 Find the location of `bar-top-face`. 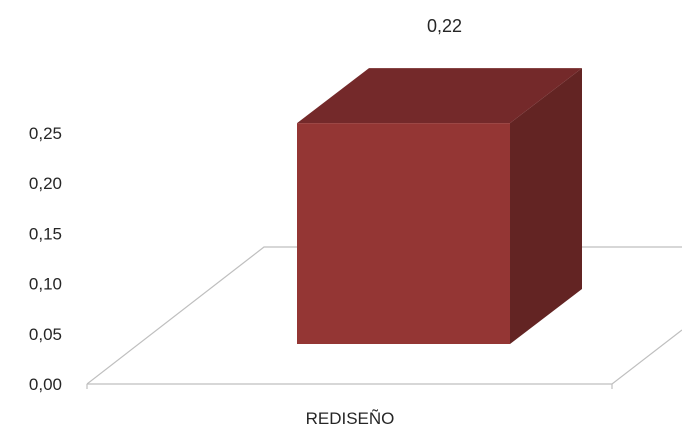

bar-top-face is located at coordinates (439, 96).